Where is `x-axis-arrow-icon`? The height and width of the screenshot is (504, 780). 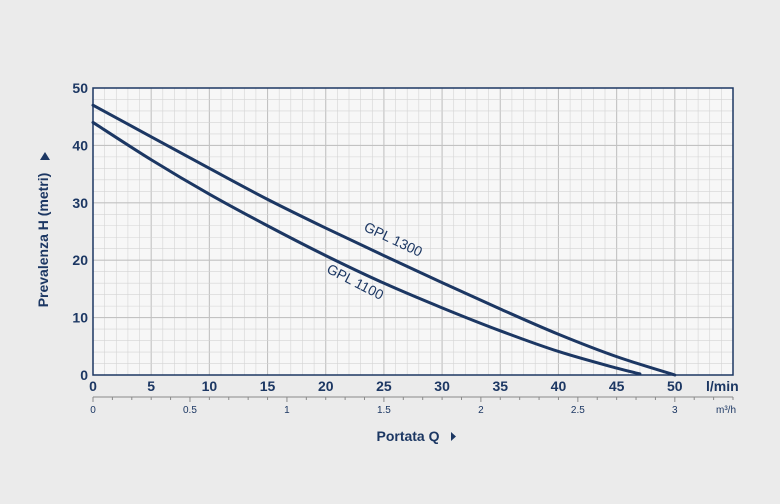
x-axis-arrow-icon is located at coordinates (453, 436).